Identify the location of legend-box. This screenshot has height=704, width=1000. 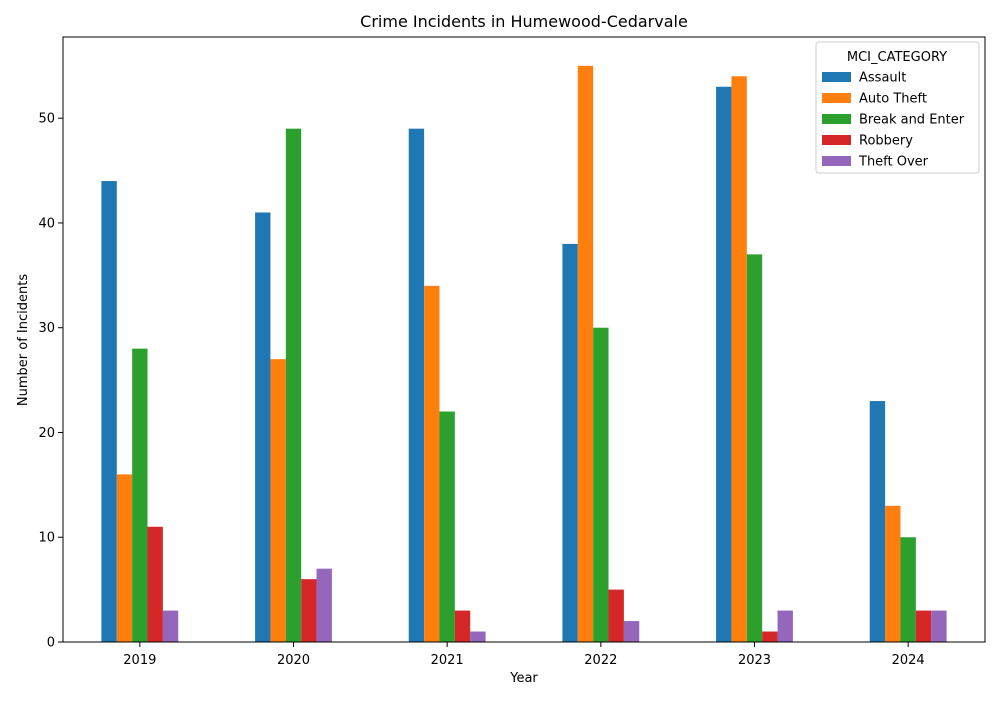
(897, 107).